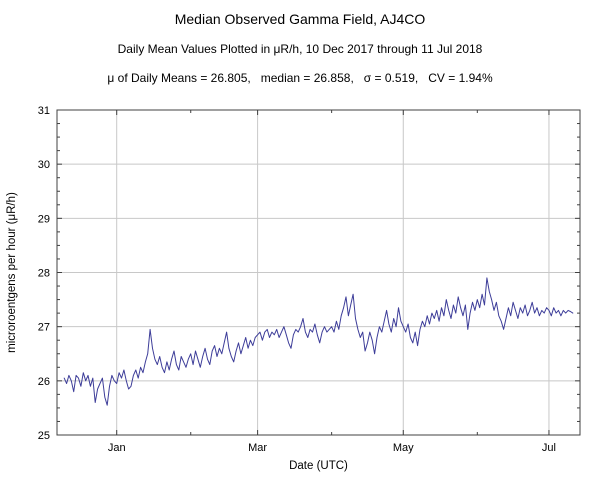 The width and height of the screenshot is (600, 496). What do you see at coordinates (300, 19) in the screenshot?
I see `chart-title: Median Observed Gamma Field, AJ4CO` at bounding box center [300, 19].